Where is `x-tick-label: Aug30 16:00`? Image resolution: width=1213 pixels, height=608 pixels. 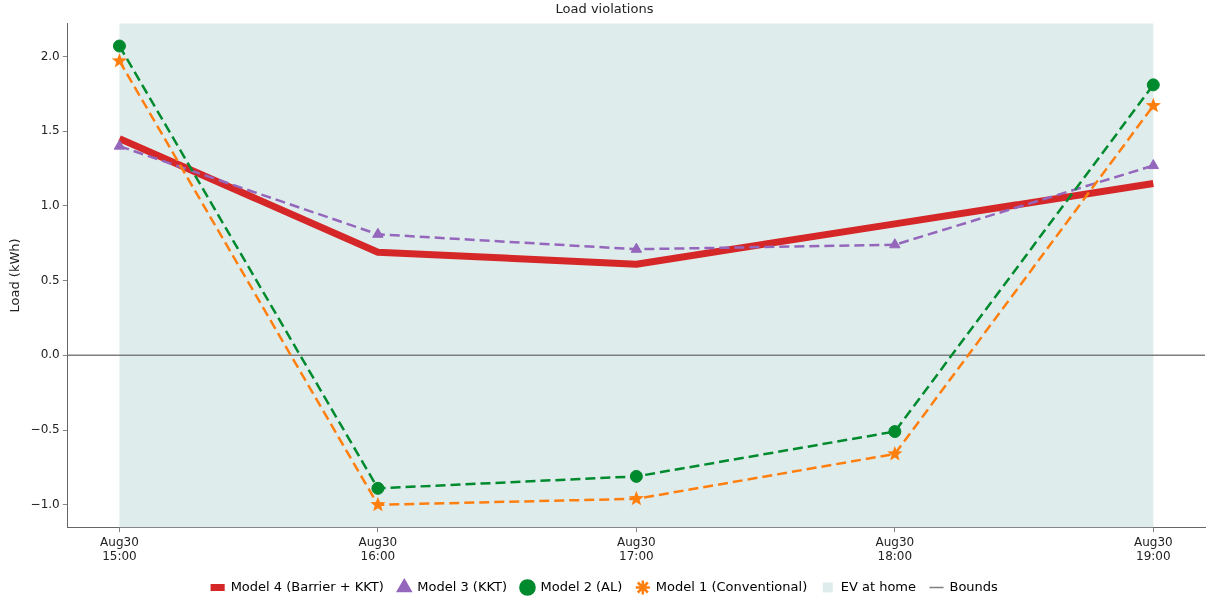
x-tick-label: Aug30 16:00 is located at coordinates (378, 548).